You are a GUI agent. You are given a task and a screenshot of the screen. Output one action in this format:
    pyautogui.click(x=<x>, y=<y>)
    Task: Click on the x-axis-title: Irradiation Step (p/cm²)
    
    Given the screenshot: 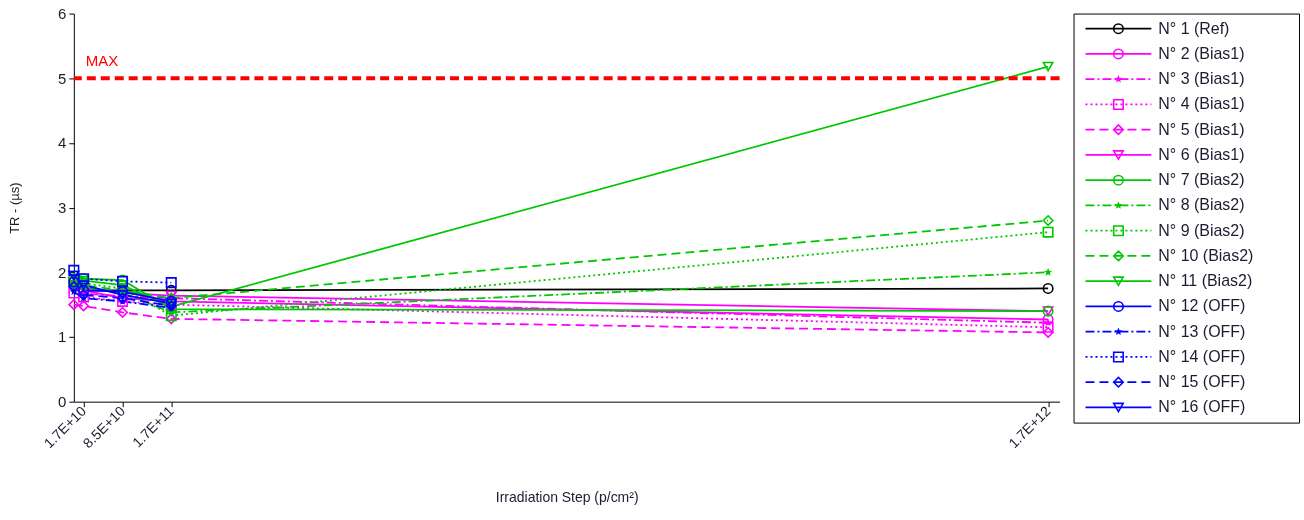 What is the action you would take?
    pyautogui.click(x=567, y=497)
    